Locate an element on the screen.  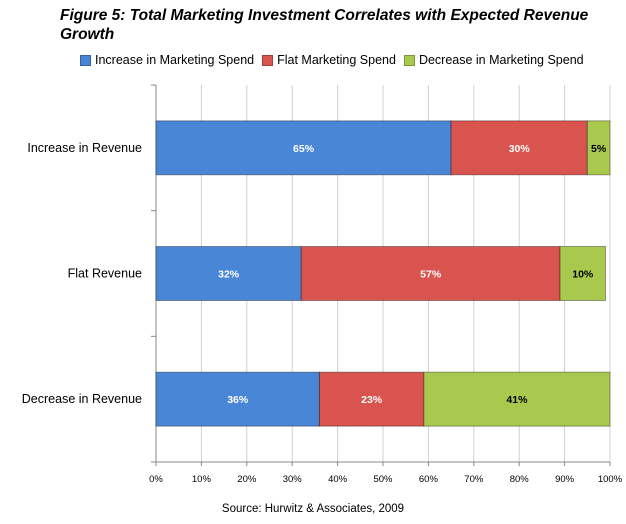
bar-flat-revenue-flat-marketing-spend is located at coordinates (430, 273).